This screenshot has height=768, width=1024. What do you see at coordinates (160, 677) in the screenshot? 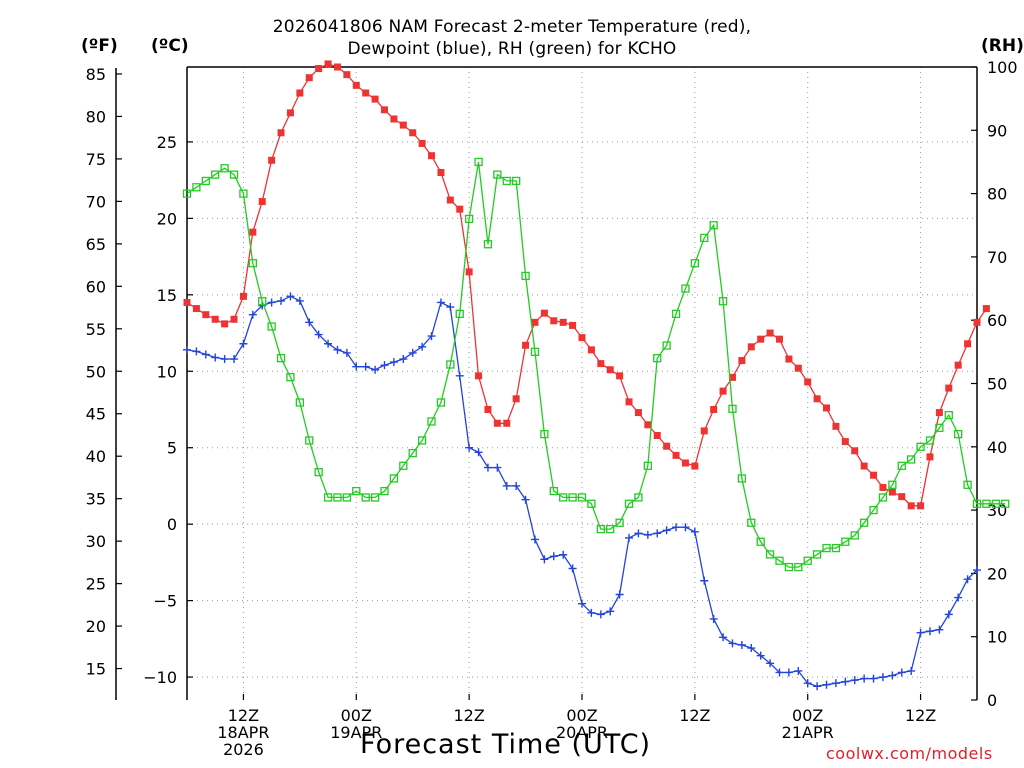
I see `celsius-tick-label: −10` at bounding box center [160, 677].